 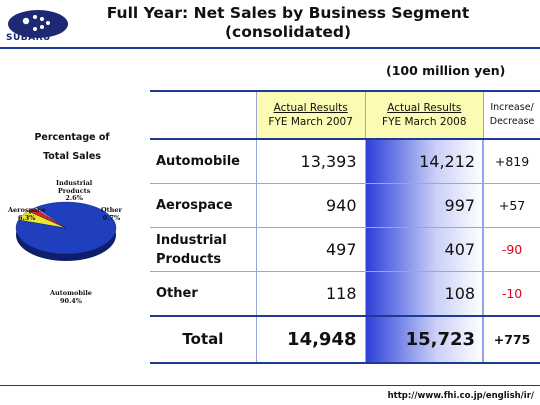 I want to click on value-fy2007: 497, so click(x=310, y=249).